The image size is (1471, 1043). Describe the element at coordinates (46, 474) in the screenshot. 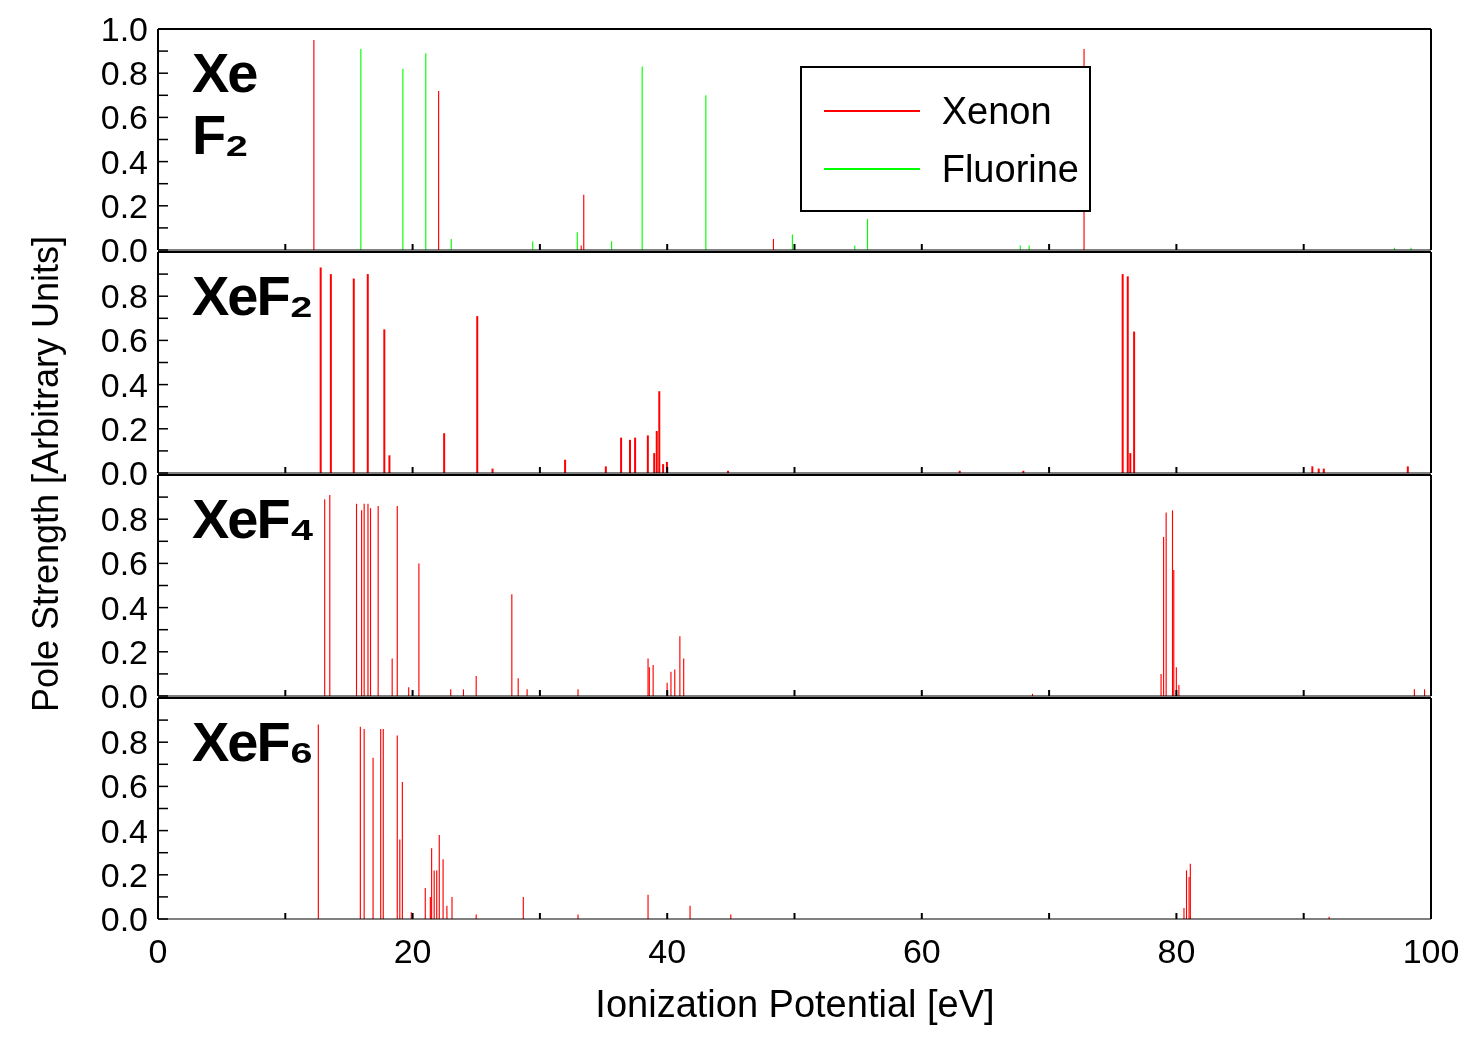

I see `y-axis-title: Pole Strength [Arbitrary Units]` at that location.